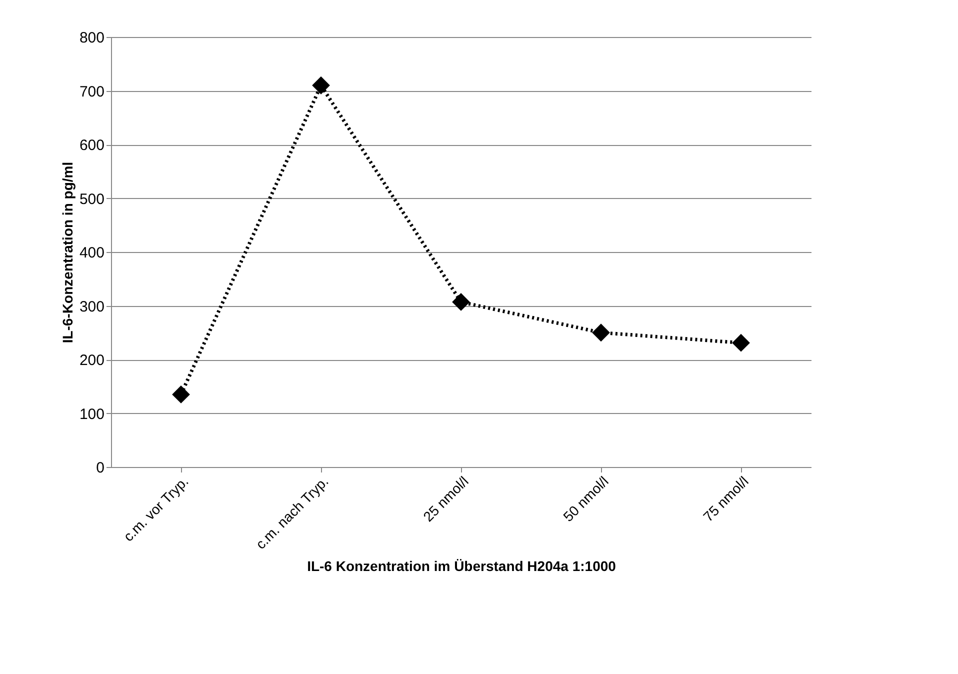 The width and height of the screenshot is (958, 674). What do you see at coordinates (91, 145) in the screenshot?
I see `y-tick-label: 600` at bounding box center [91, 145].